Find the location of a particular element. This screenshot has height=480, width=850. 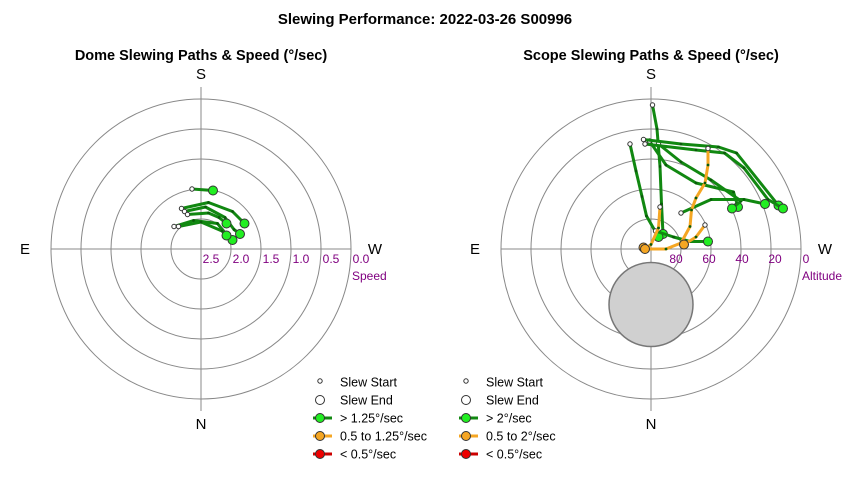

radial-tick-label: 0 is located at coordinates (806, 259).